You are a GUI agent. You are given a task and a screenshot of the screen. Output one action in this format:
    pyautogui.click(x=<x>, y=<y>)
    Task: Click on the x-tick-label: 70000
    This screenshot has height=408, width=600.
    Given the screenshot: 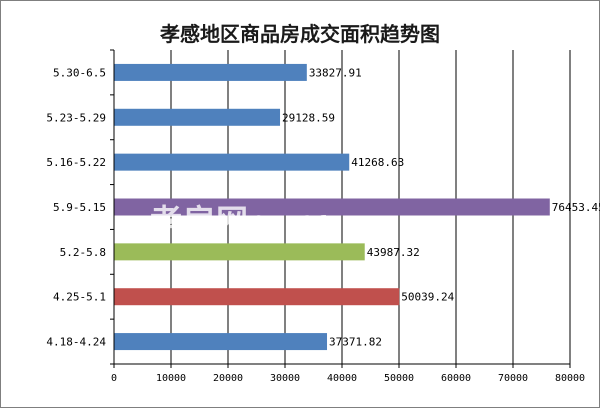 What is the action you would take?
    pyautogui.click(x=513, y=378)
    